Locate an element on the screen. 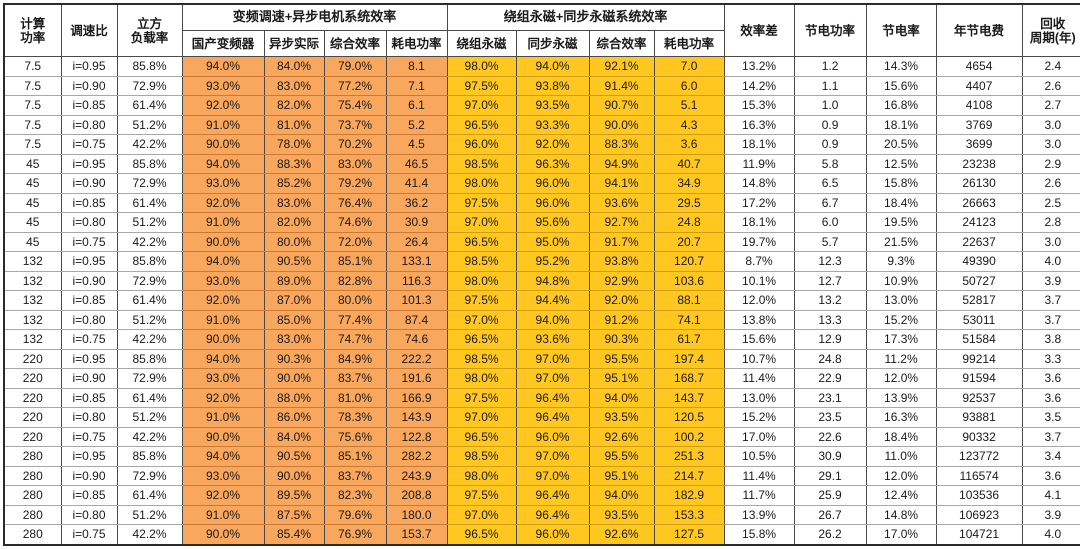  cell-cubic-load-rate: 51.2% is located at coordinates (149, 124).